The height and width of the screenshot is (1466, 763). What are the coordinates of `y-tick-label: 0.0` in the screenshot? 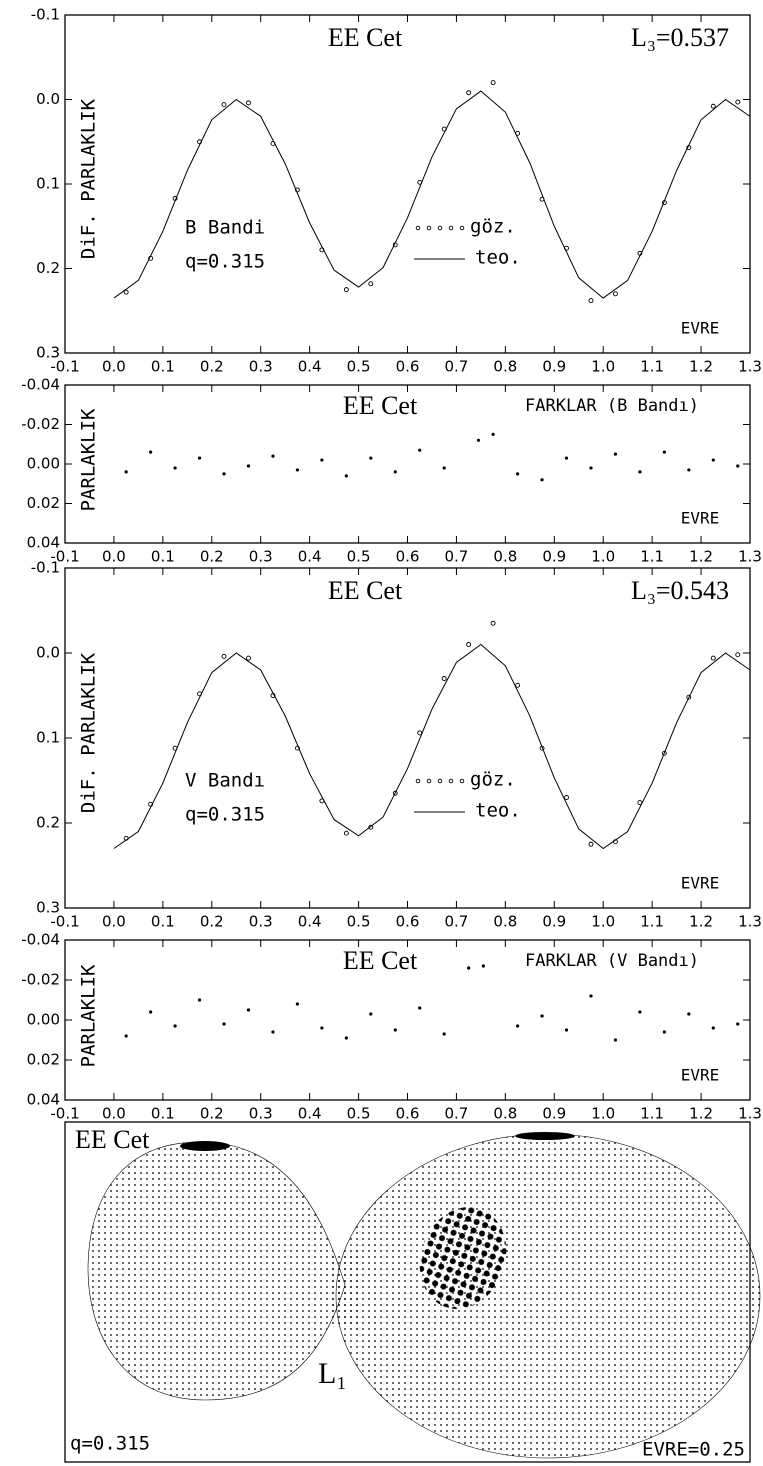 It's located at (48, 653).